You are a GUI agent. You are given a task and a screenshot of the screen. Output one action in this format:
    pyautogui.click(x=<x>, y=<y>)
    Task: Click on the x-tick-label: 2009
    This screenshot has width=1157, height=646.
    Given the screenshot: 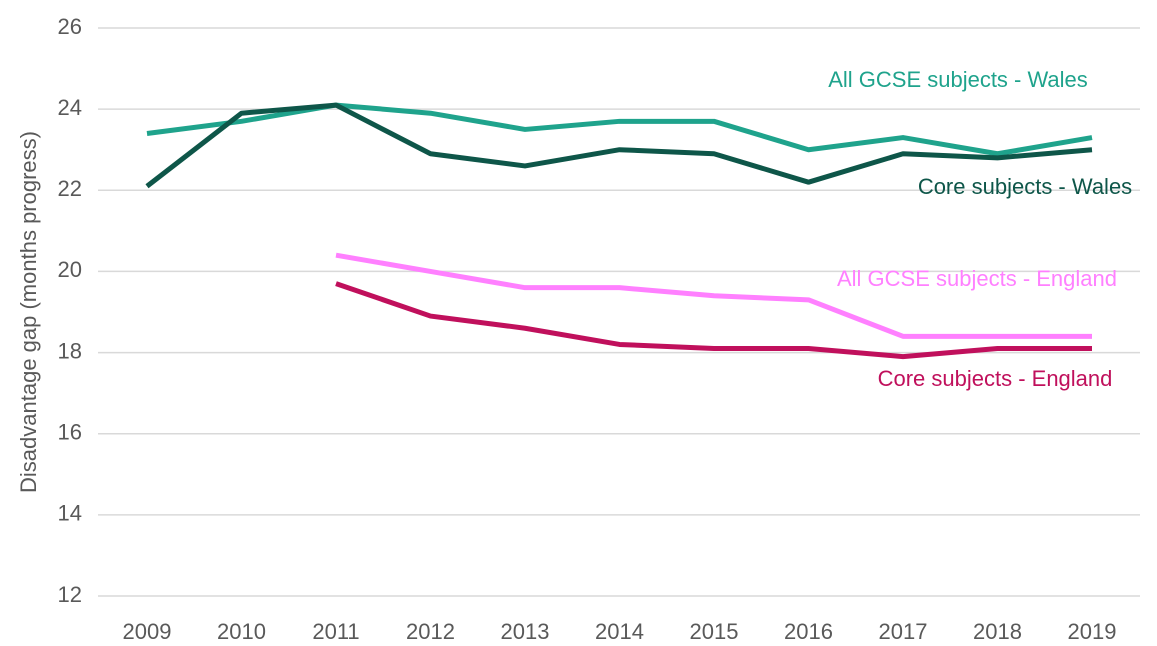 What is the action you would take?
    pyautogui.click(x=147, y=631)
    